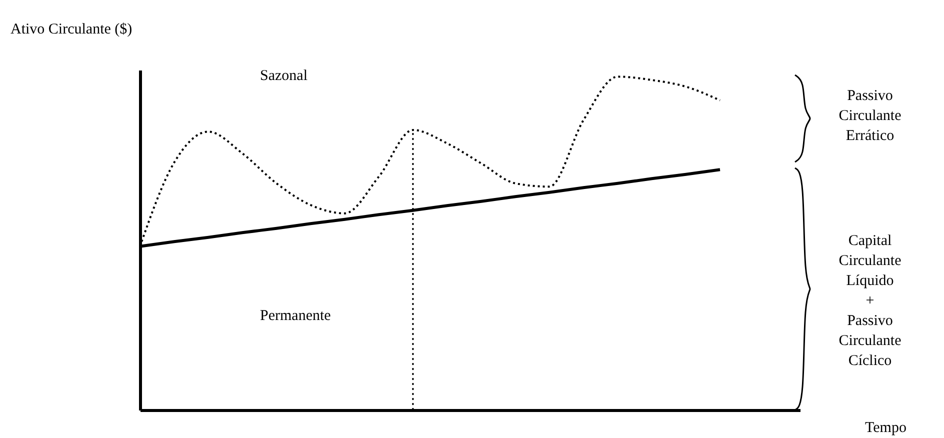 Image resolution: width=944 pixels, height=438 pixels. I want to click on text: Tempo, so click(885, 428).